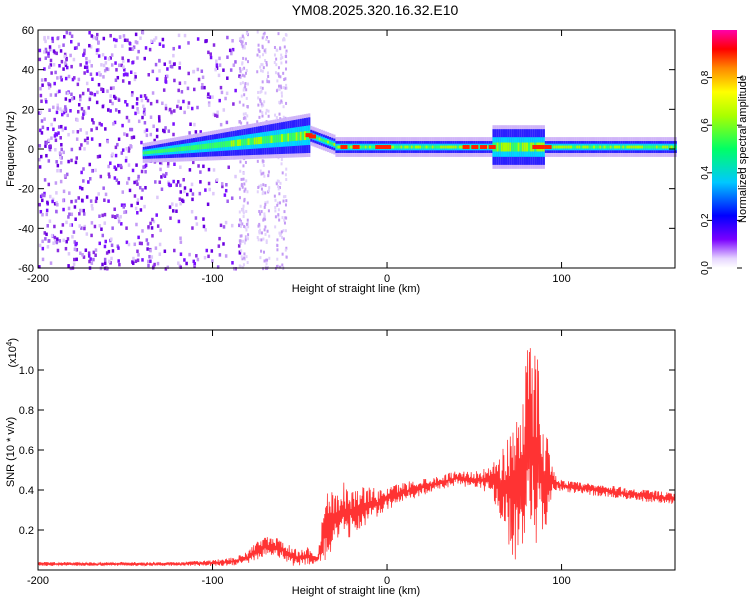 This screenshot has height=600, width=750. Describe the element at coordinates (705, 220) in the screenshot. I see `colorbar-tick-label: 0.2` at that location.